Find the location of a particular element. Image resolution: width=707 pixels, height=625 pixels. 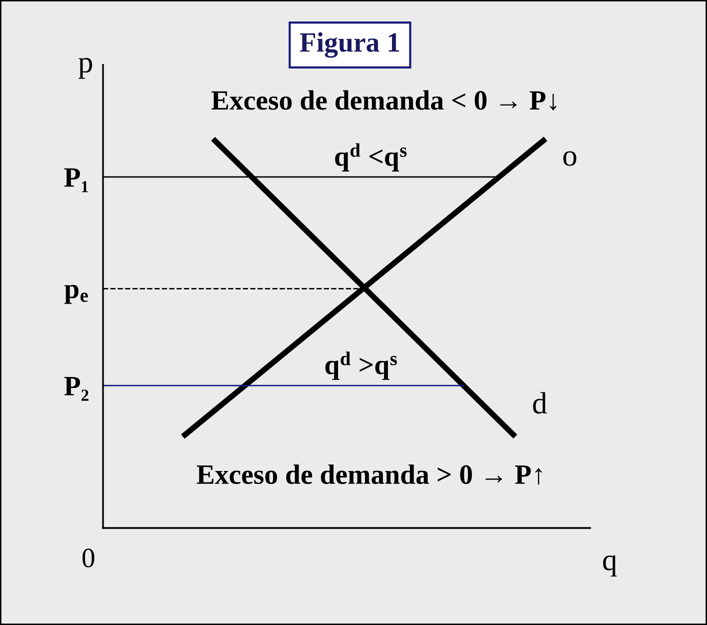

ref-line-label: P₁ is located at coordinates (76, 180).